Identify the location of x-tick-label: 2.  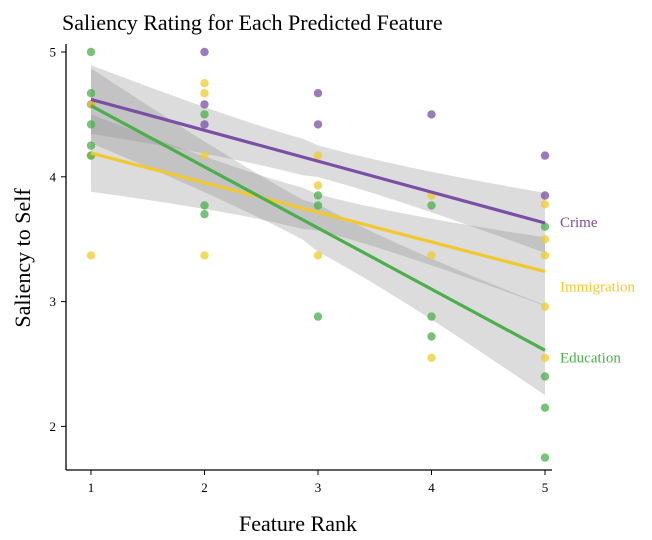
(204, 487).